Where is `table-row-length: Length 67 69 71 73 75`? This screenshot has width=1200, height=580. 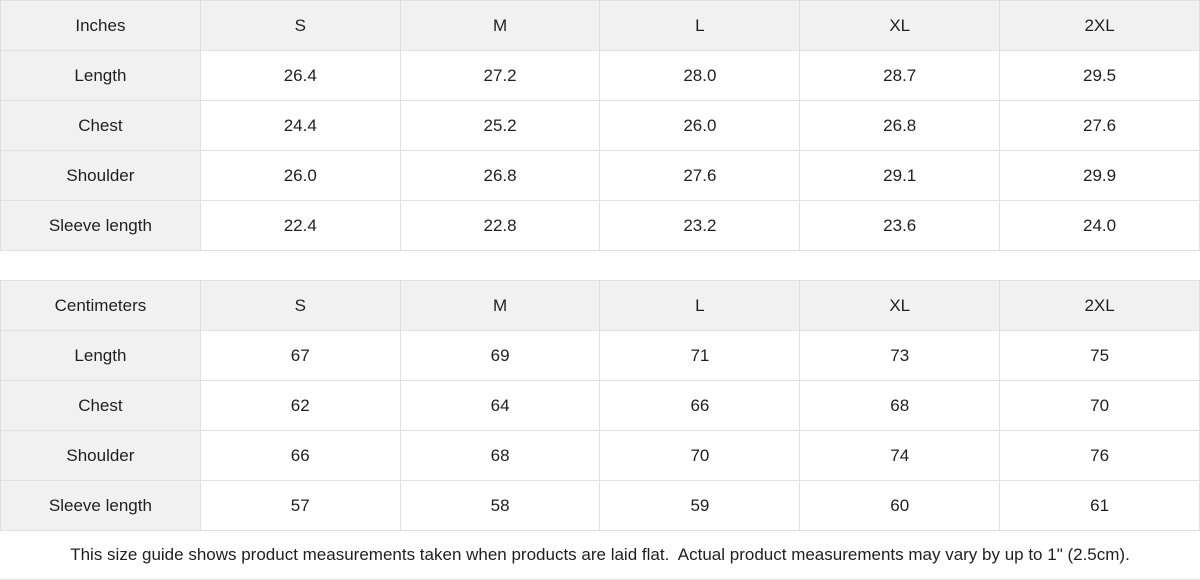 table-row-length: Length 67 69 71 73 75 is located at coordinates (600, 355).